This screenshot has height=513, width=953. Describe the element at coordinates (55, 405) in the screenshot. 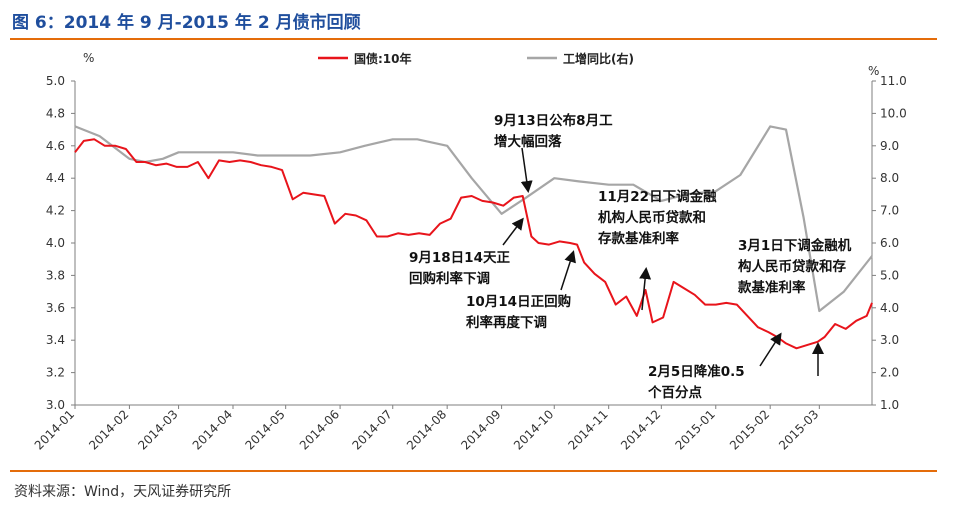

I see `left-tick-label: 3.0` at that location.